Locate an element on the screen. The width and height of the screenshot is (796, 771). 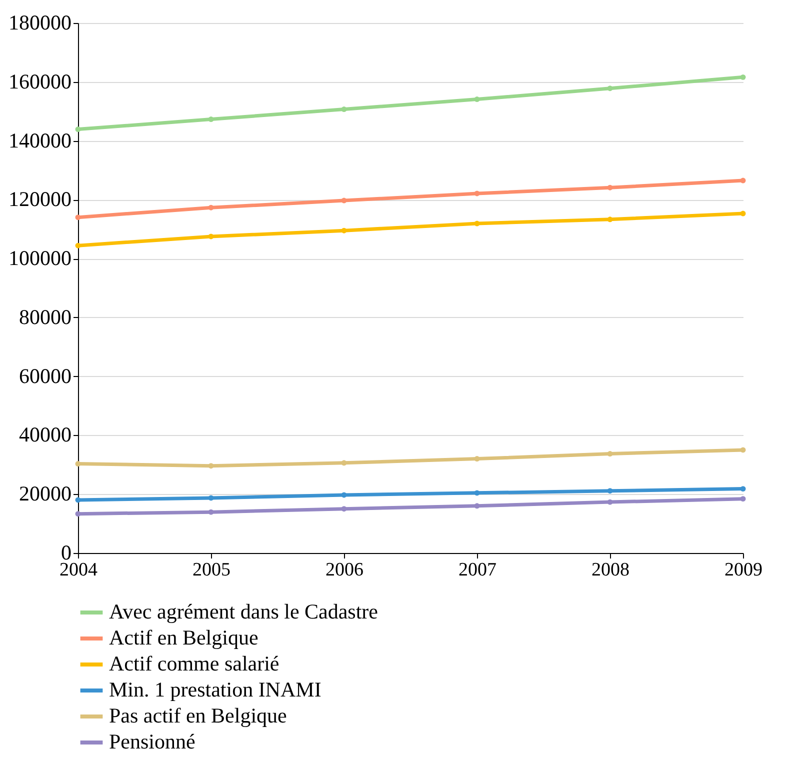
y-tick-label: 60000 is located at coordinates (45, 376).